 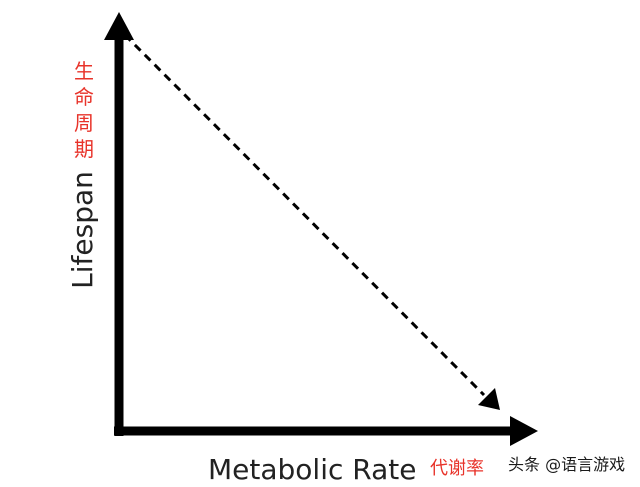 I want to click on y-axis-label: Lifespan, so click(x=82, y=230).